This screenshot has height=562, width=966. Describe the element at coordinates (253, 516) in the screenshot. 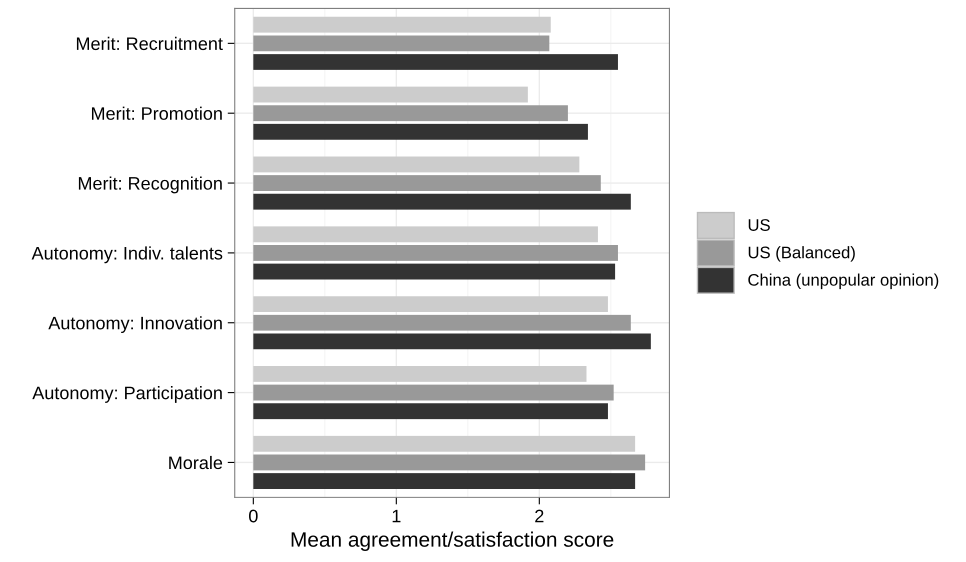

I see `x-tick-label: 0` at that location.